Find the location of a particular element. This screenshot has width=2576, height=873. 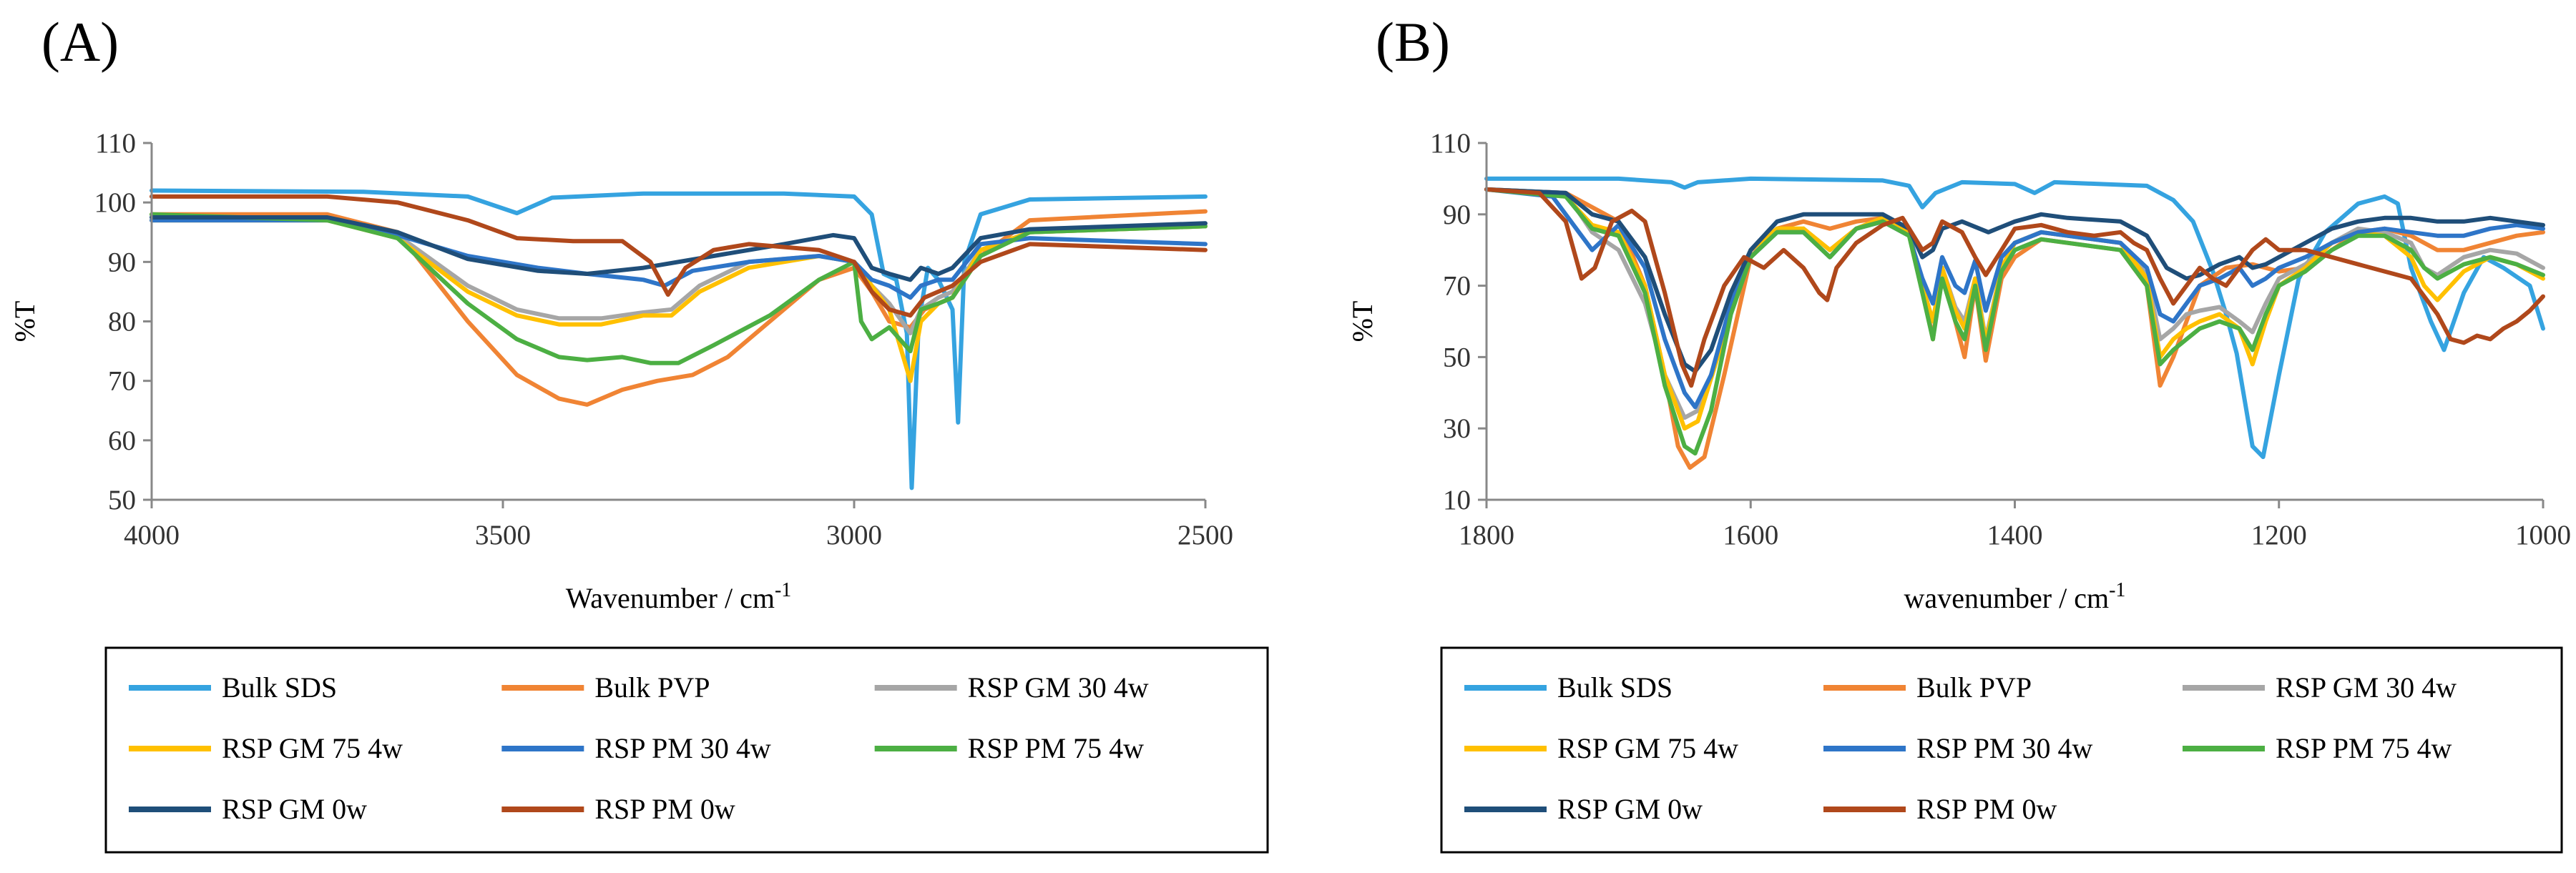

y-tick-label: 30 is located at coordinates (1457, 428).